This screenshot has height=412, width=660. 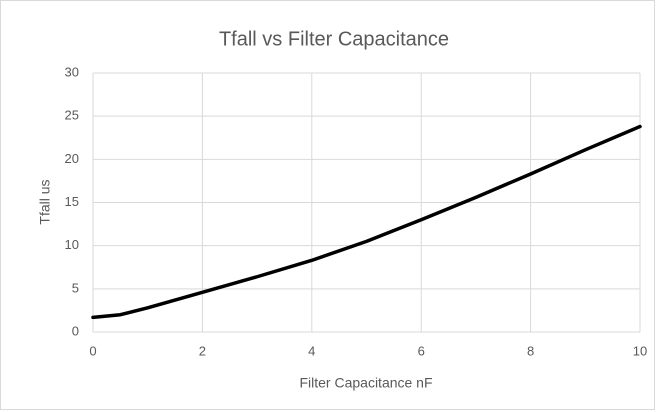 What do you see at coordinates (311, 350) in the screenshot?
I see `x-tick-label: 4` at bounding box center [311, 350].